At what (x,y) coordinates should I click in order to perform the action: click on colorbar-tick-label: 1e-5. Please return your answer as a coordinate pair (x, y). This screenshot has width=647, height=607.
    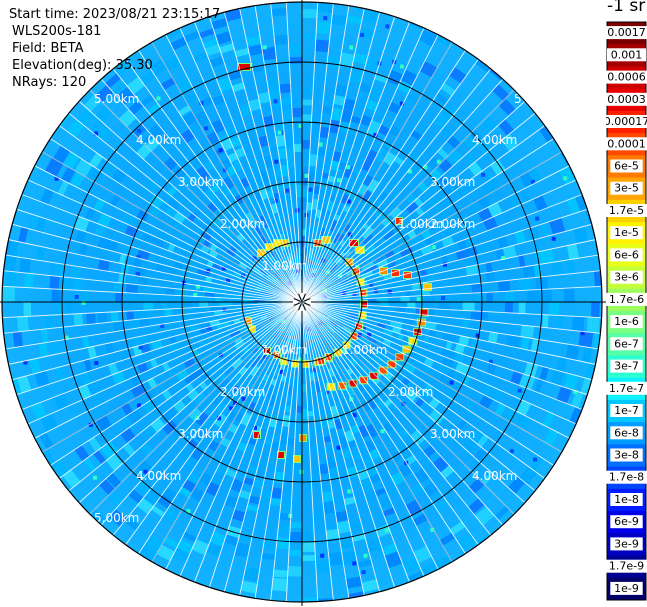
    Looking at the image, I should click on (626, 232).